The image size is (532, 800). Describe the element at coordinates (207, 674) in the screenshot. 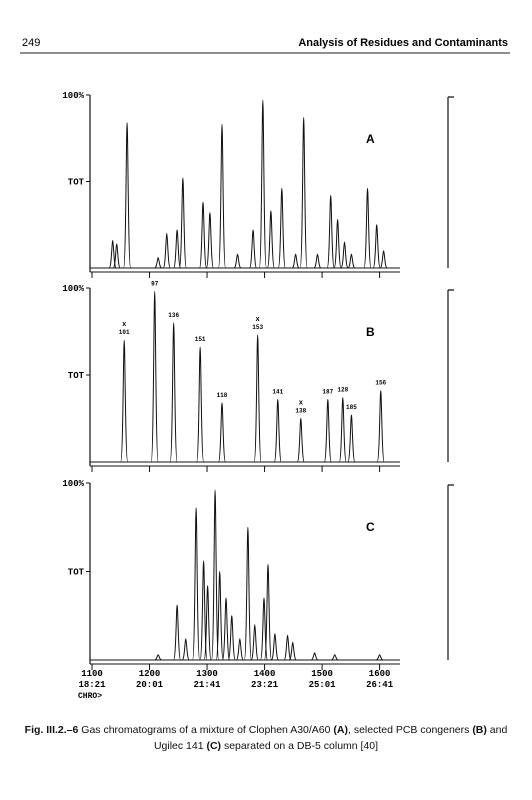

I see `x-tick-label: 1300` at that location.